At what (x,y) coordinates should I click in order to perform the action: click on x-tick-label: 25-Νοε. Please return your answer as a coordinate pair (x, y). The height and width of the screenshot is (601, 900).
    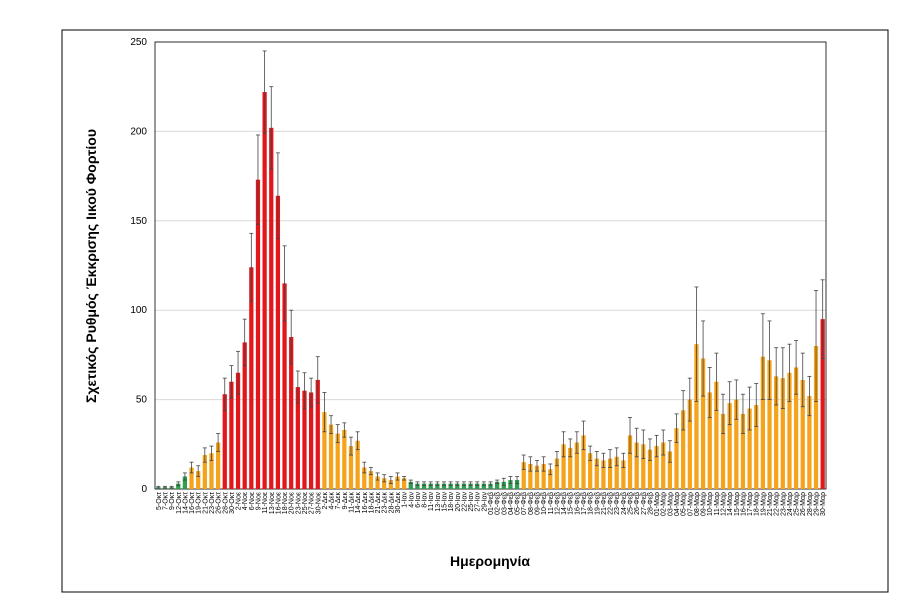
    Looking at the image, I should click on (305, 503).